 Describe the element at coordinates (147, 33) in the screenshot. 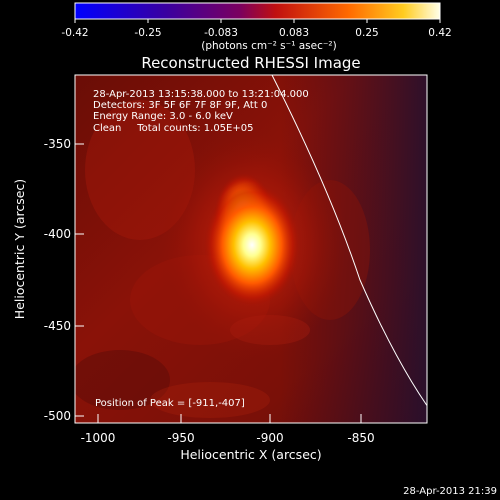

I see `colorbar-tick-label: -0.25` at that location.